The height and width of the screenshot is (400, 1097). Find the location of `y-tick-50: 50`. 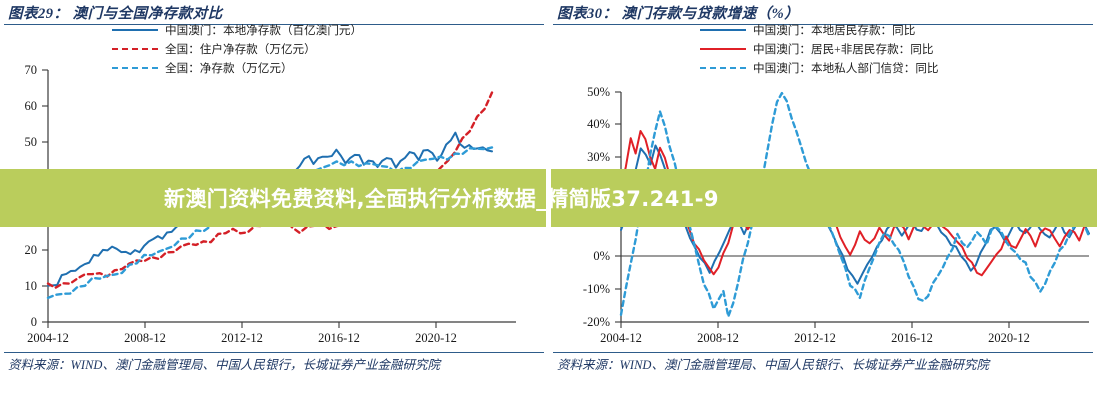

y-tick-50: 50 is located at coordinates (31, 142).